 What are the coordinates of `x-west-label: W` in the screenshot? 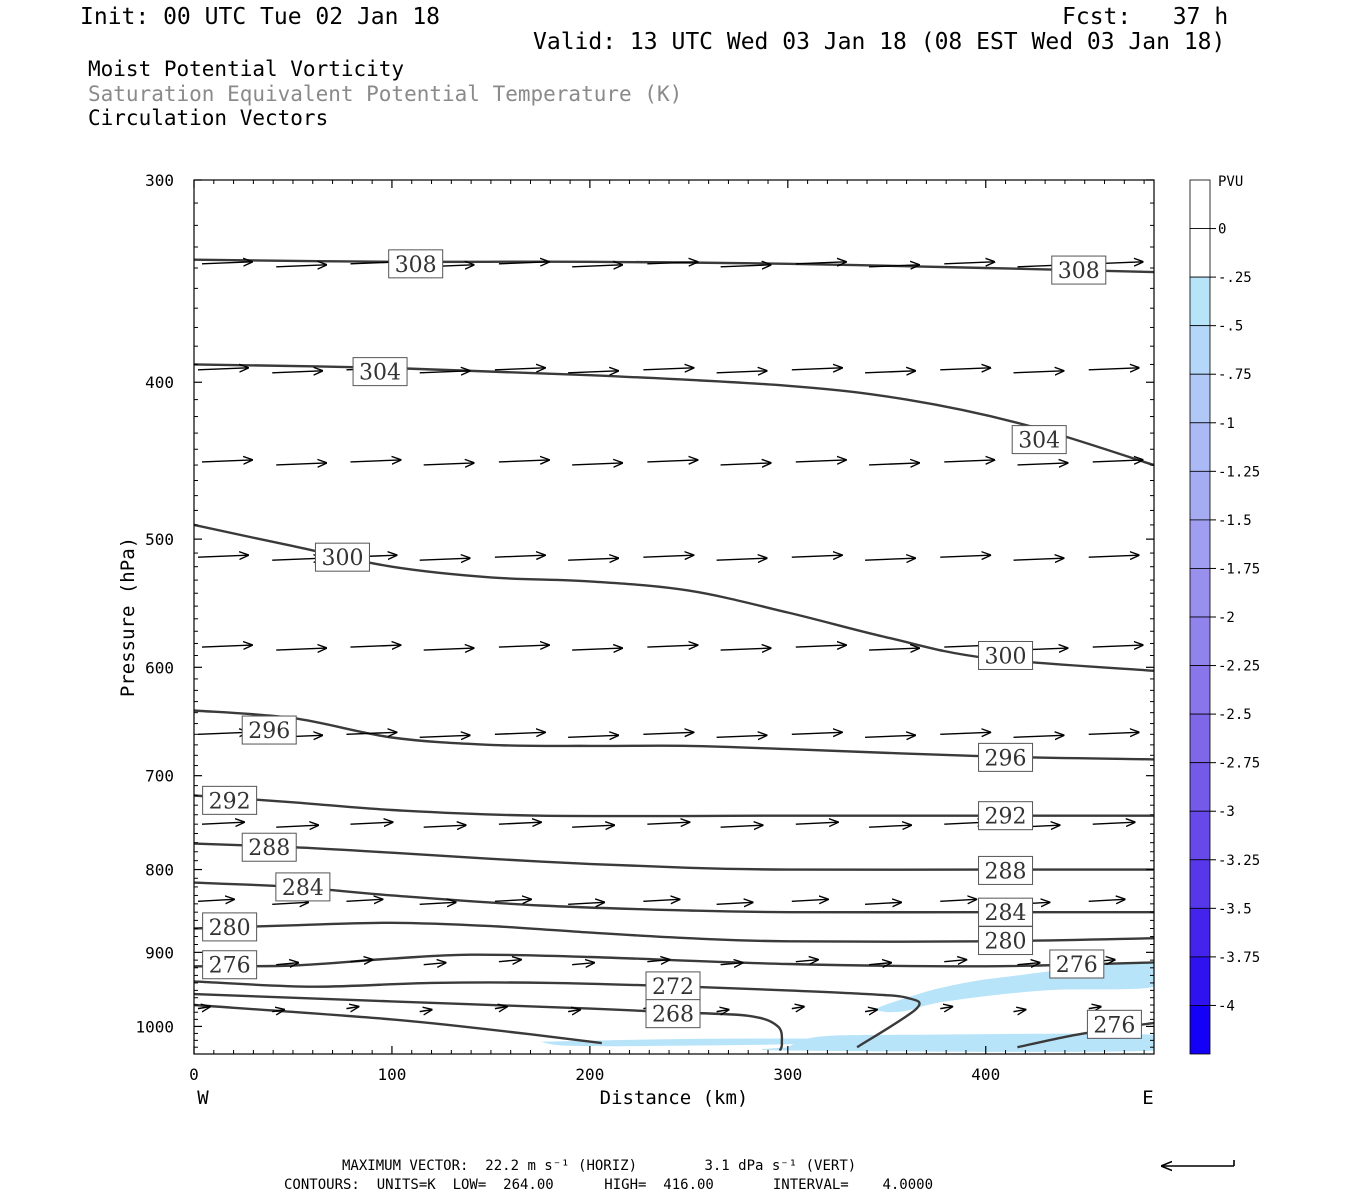 It's located at (203, 1098).